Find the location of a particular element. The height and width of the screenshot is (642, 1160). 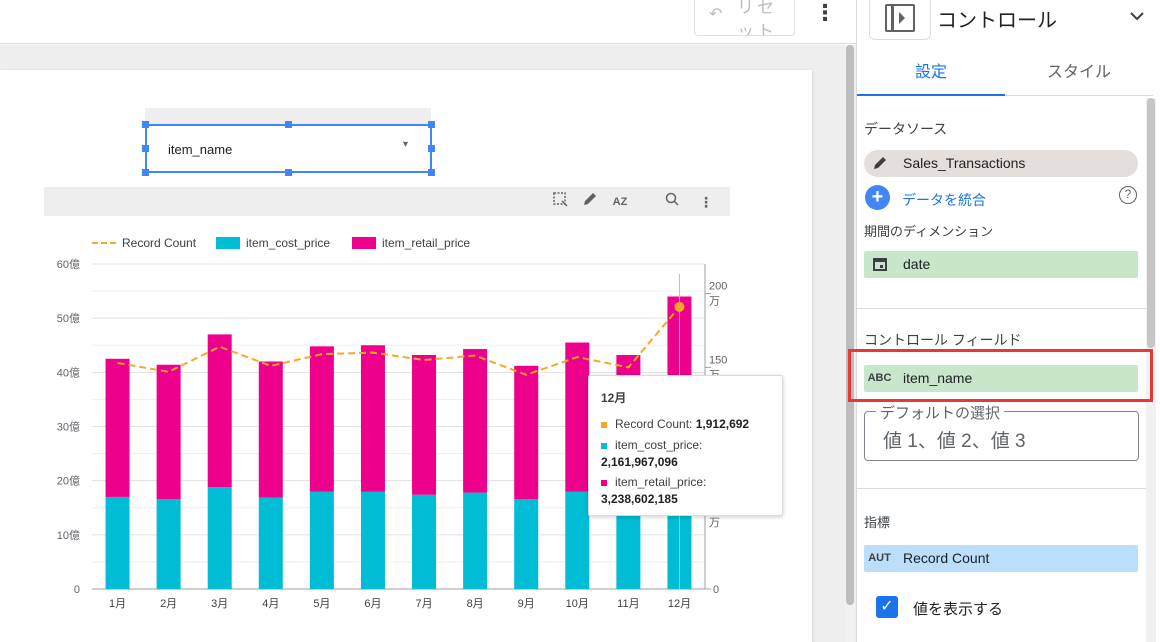

control-header is located at coordinates (288, 116).